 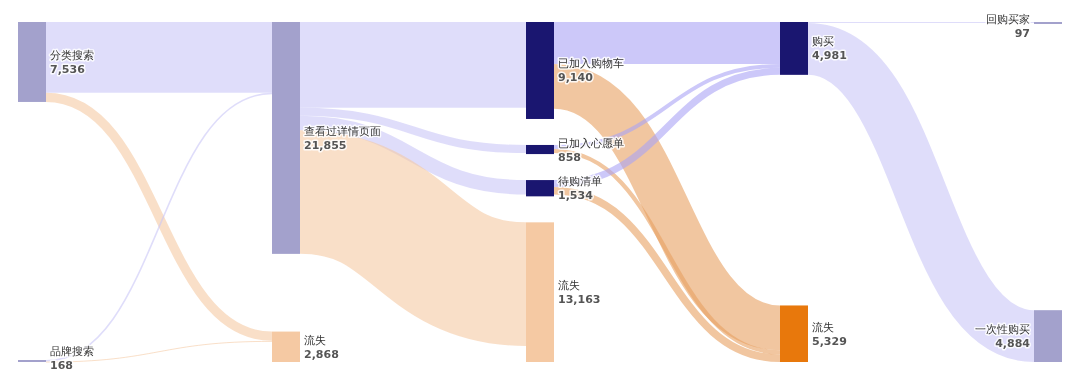 What do you see at coordinates (579, 300) in the screenshot?
I see `data-label: 13,163` at bounding box center [579, 300].